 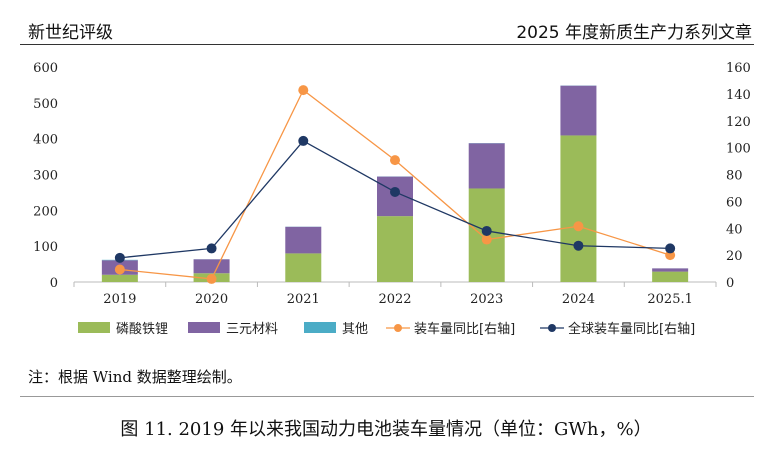 What do you see at coordinates (738, 122) in the screenshot?
I see `y2-tick-label: 120` at bounding box center [738, 122].